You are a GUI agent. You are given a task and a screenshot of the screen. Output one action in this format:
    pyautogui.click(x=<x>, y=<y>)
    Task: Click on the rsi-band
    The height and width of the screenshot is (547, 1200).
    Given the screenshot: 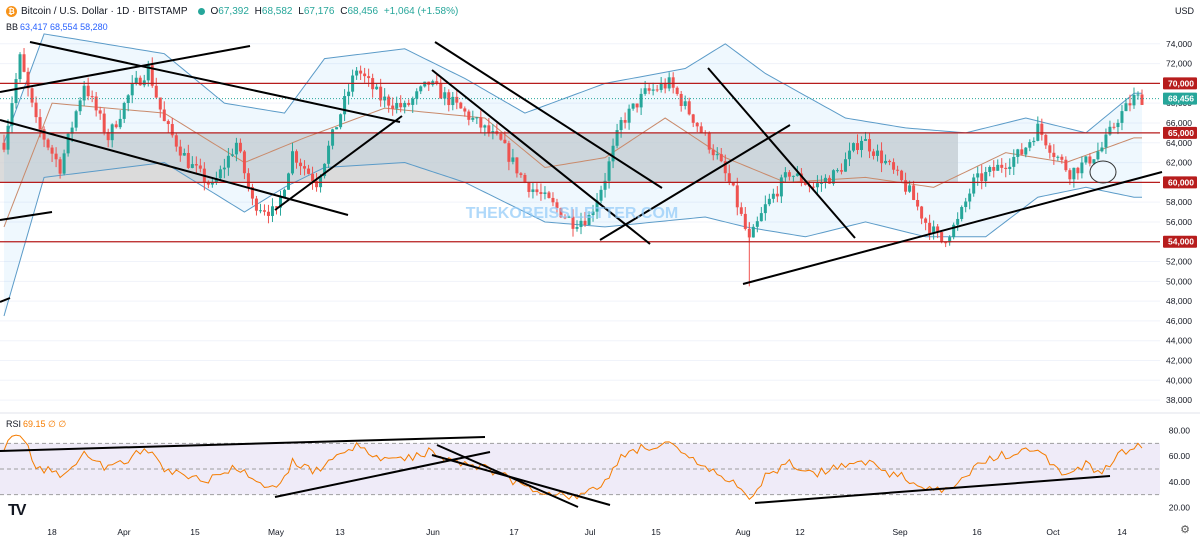 What is the action you would take?
    pyautogui.click(x=580, y=469)
    